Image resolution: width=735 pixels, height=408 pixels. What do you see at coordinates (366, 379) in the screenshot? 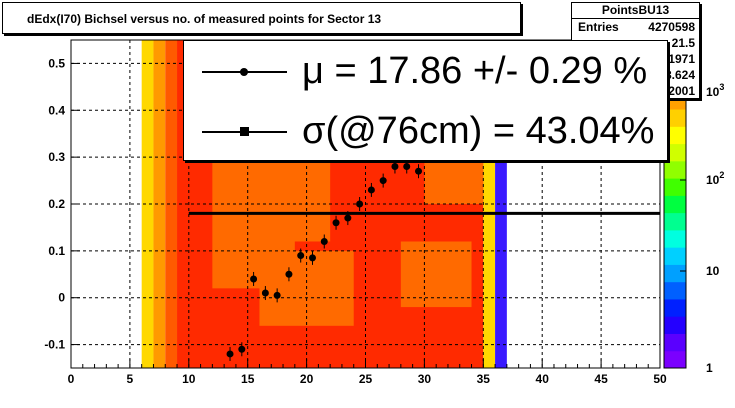
I see `x-tick-label: 25` at bounding box center [366, 379].